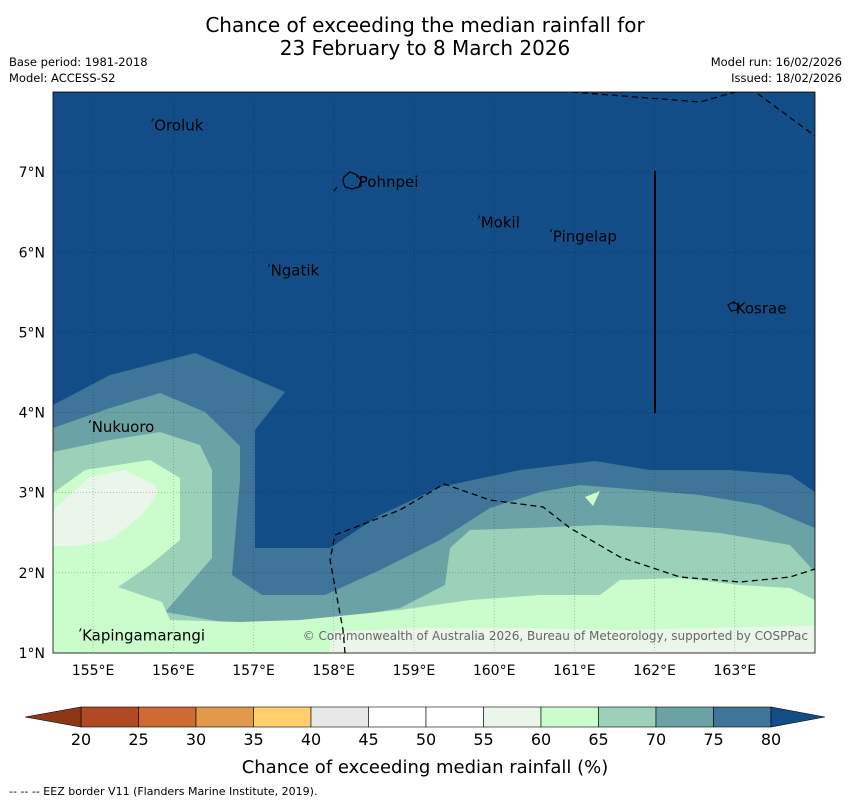  What do you see at coordinates (123, 427) in the screenshot?
I see `place-label-nukuoro: Nukuoro` at bounding box center [123, 427].